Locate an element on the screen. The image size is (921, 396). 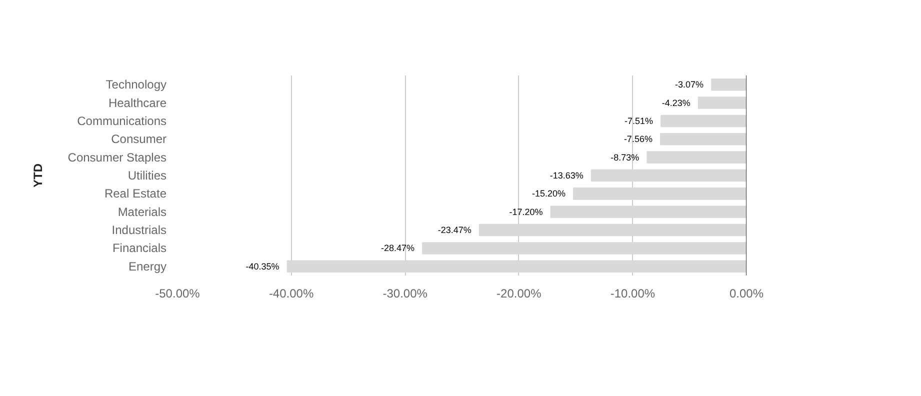
data-label: -7.51% is located at coordinates (639, 121).